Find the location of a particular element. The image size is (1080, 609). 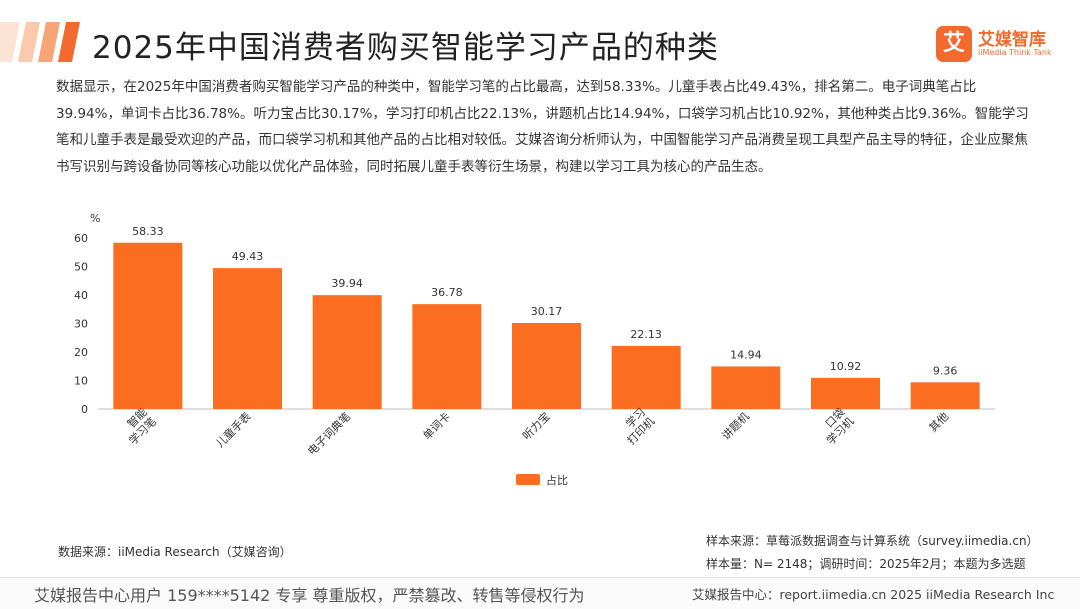

x-tick-label: 儿童手表 is located at coordinates (233, 429).